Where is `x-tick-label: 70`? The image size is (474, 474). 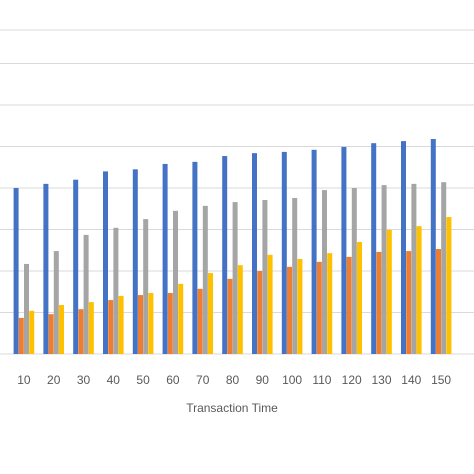
x-tick-label: 70 is located at coordinates (203, 380).